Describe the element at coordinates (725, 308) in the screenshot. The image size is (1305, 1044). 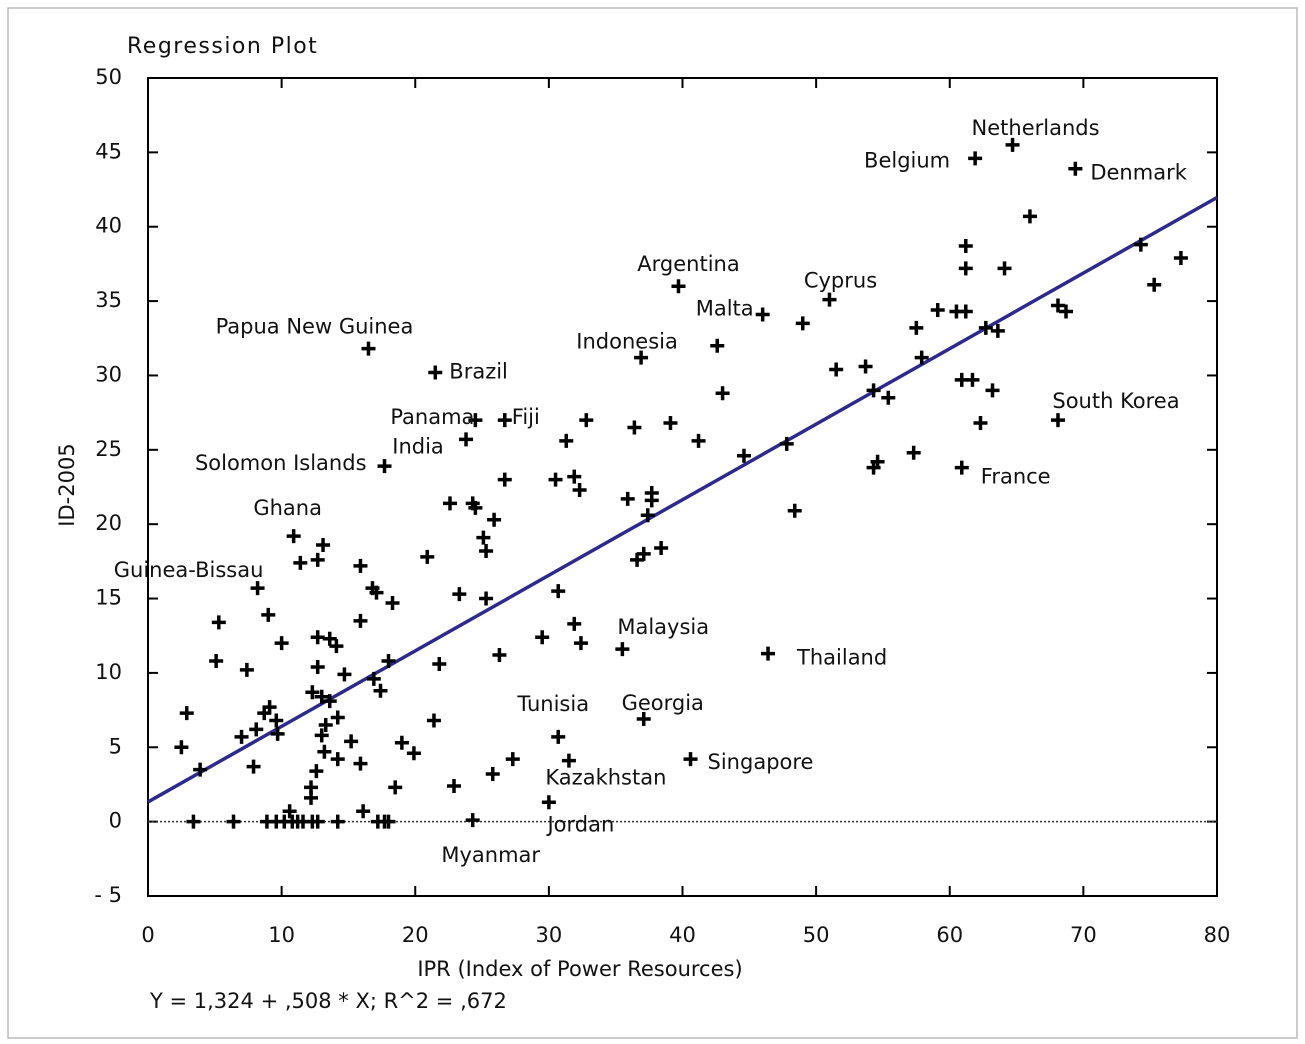
I see `point-label: Malta` at that location.